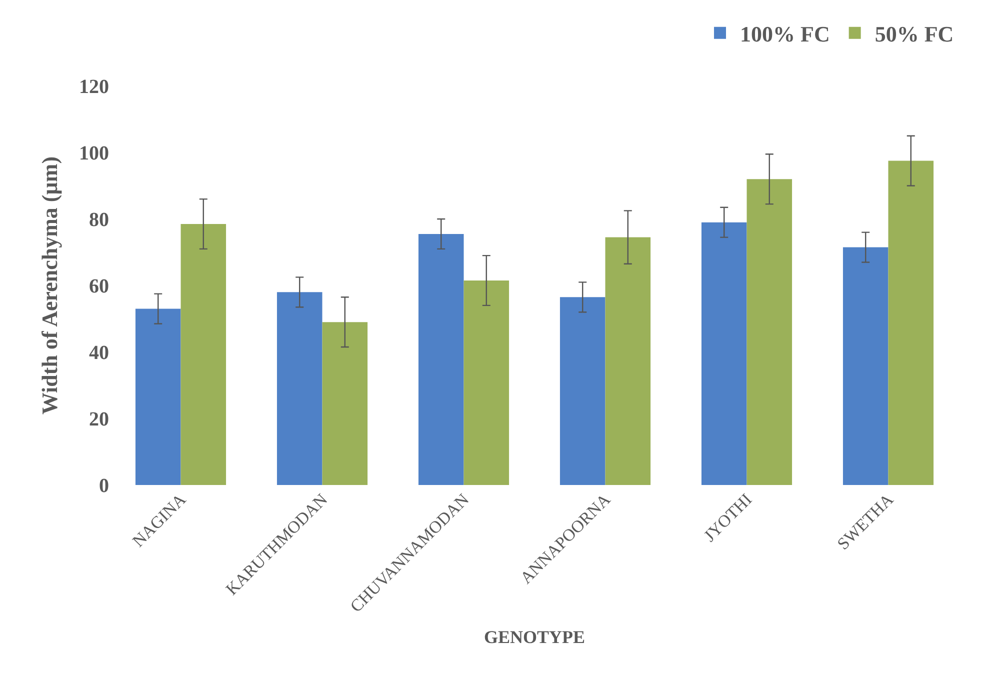  What do you see at coordinates (94, 87) in the screenshot?
I see `y-tick-label: 120` at bounding box center [94, 87].